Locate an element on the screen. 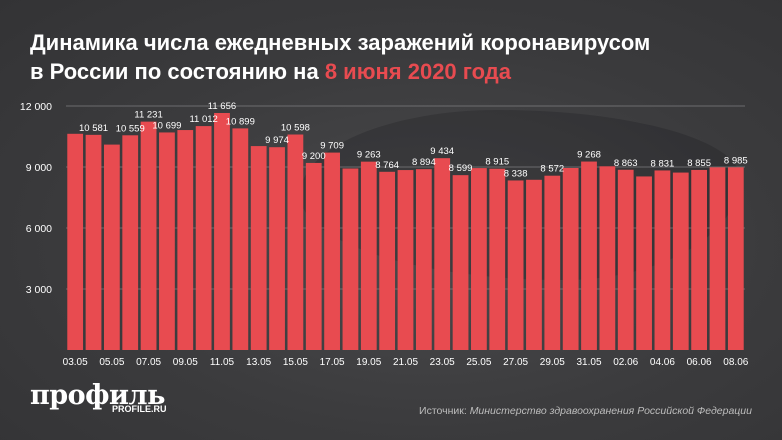  x-tick-label: 08.06 is located at coordinates (735, 362).